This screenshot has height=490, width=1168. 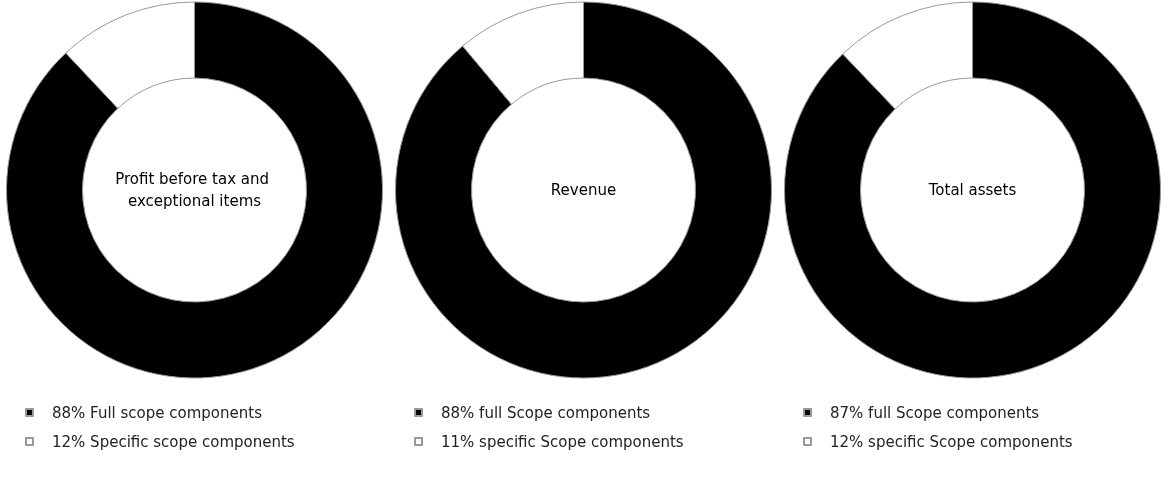 What do you see at coordinates (972, 190) in the screenshot?
I see `text: Total assets` at bounding box center [972, 190].